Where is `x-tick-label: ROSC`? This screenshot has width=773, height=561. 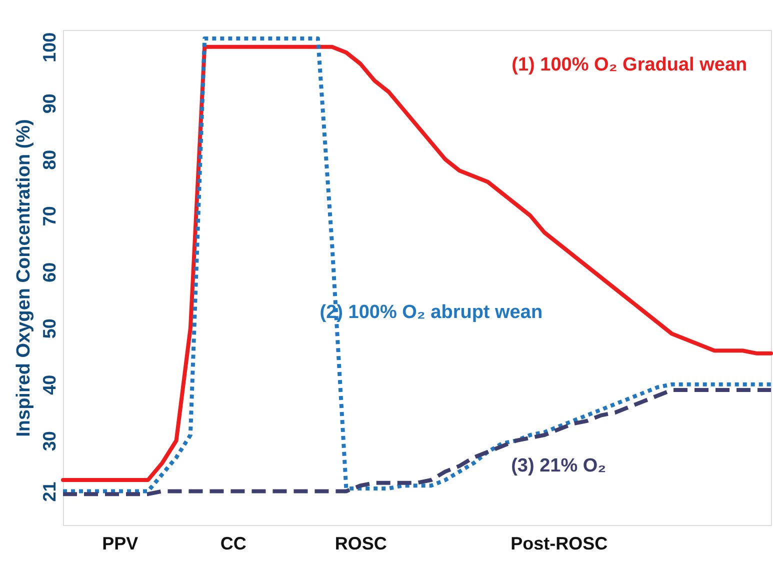
x-tick-label: ROSC is located at coordinates (360, 544).